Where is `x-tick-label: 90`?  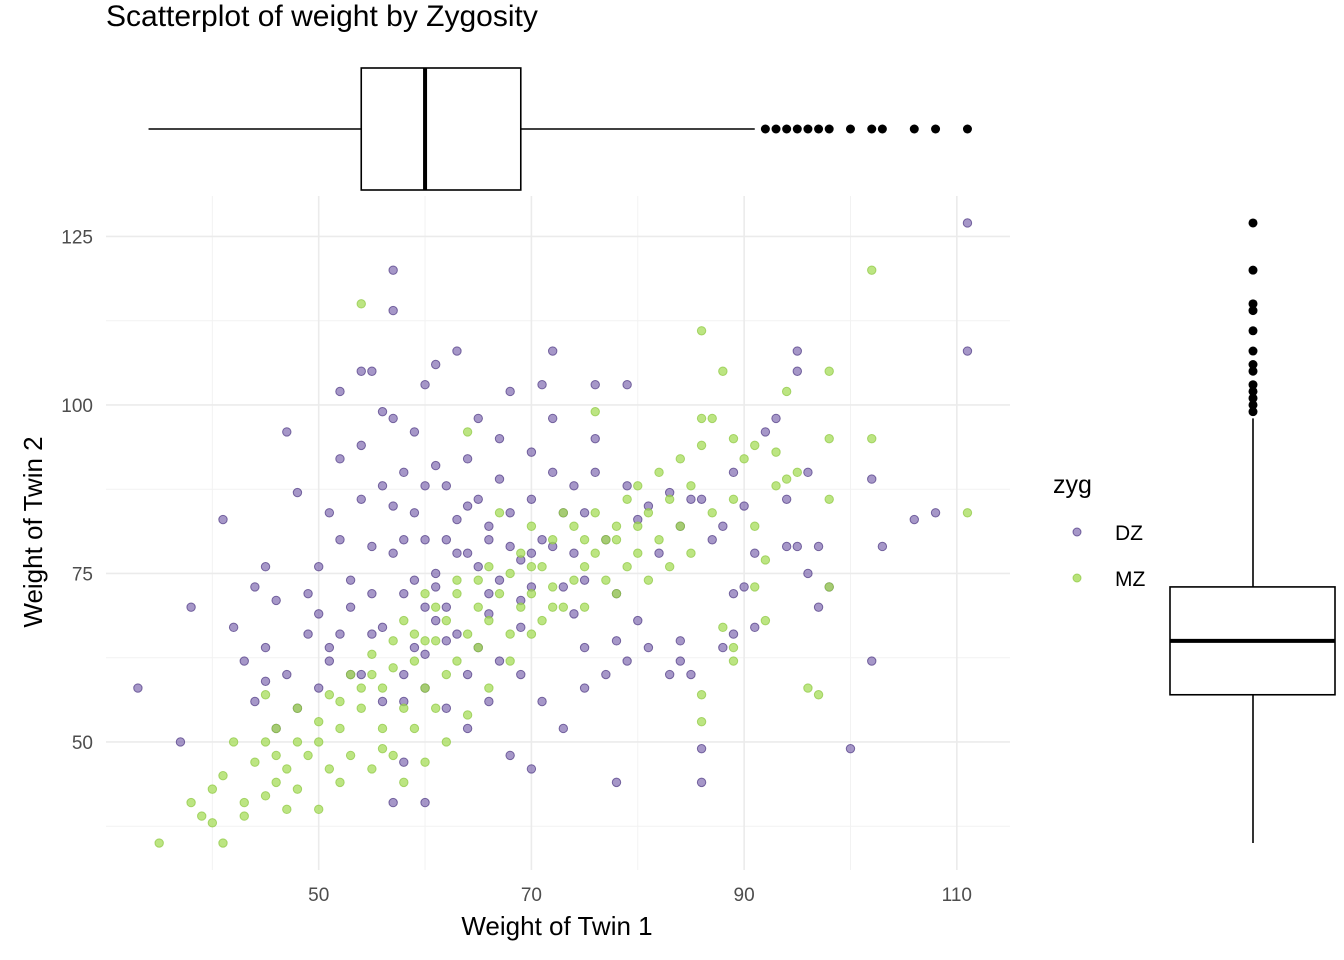
x-tick-label: 90 is located at coordinates (744, 895).